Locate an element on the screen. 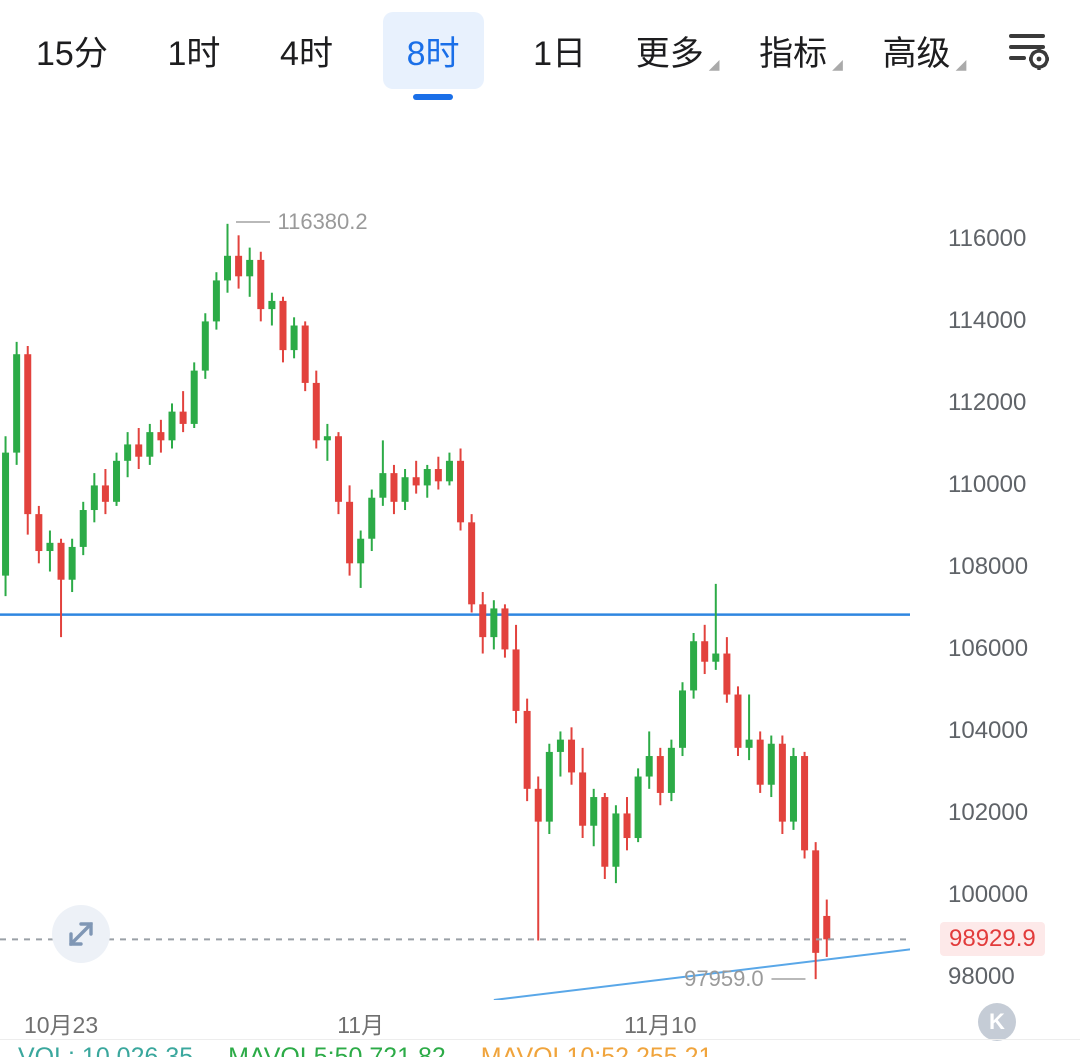 This screenshot has height=1057, width=1080. menu-indicators: 指标 ◢ is located at coordinates (801, 50).